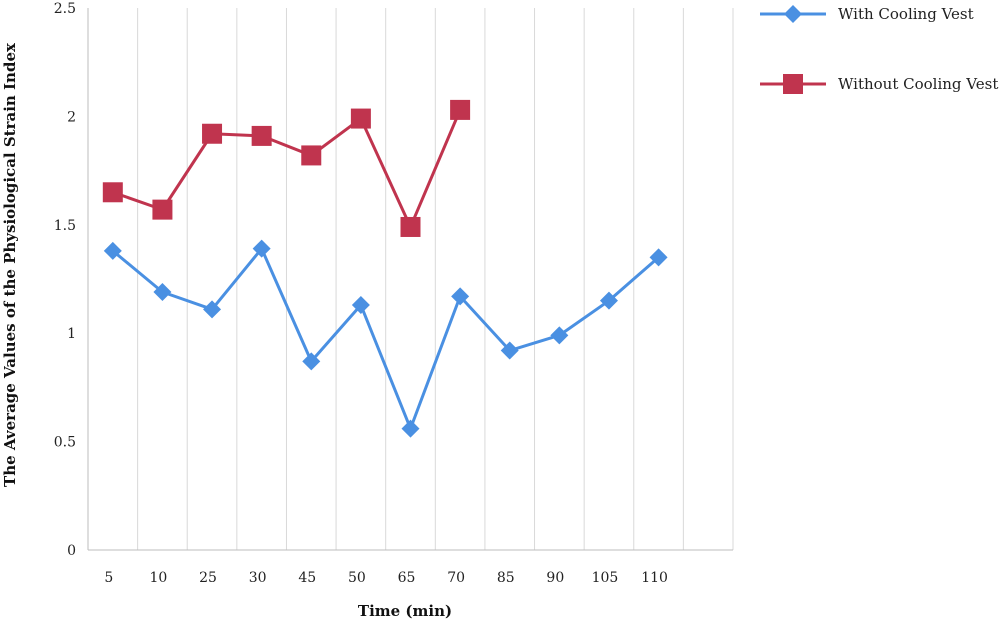 This screenshot has width=1000, height=624. What do you see at coordinates (357, 578) in the screenshot?
I see `x-tick-label: 50` at bounding box center [357, 578].